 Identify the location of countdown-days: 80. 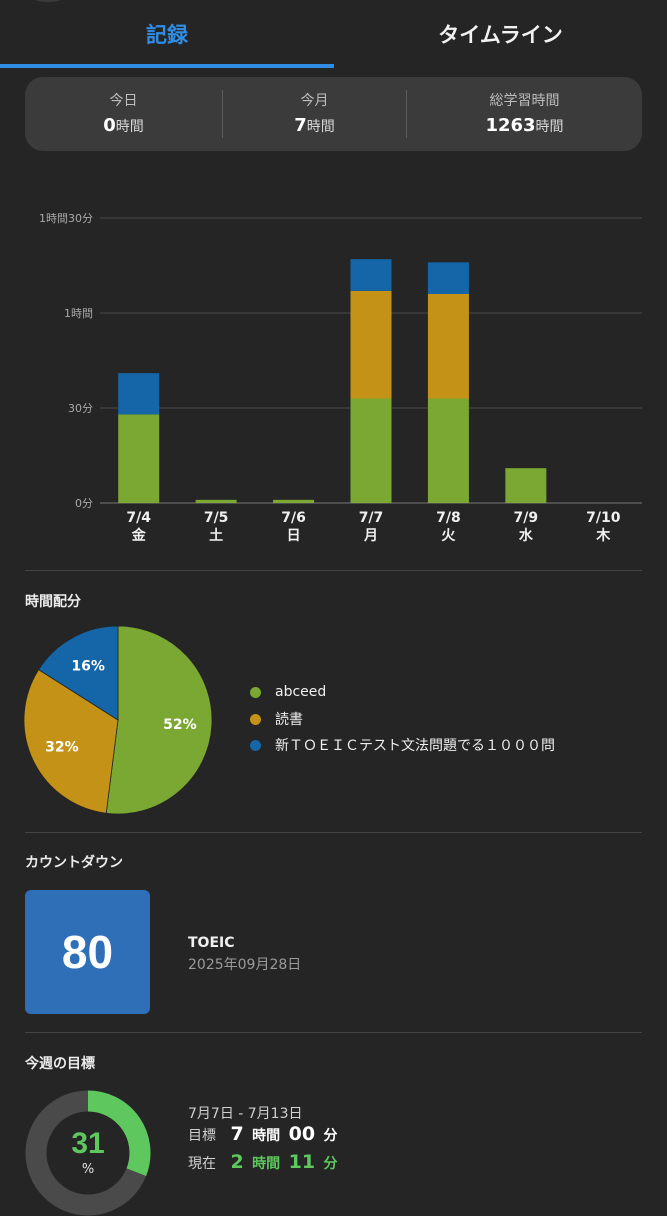
(87, 952).